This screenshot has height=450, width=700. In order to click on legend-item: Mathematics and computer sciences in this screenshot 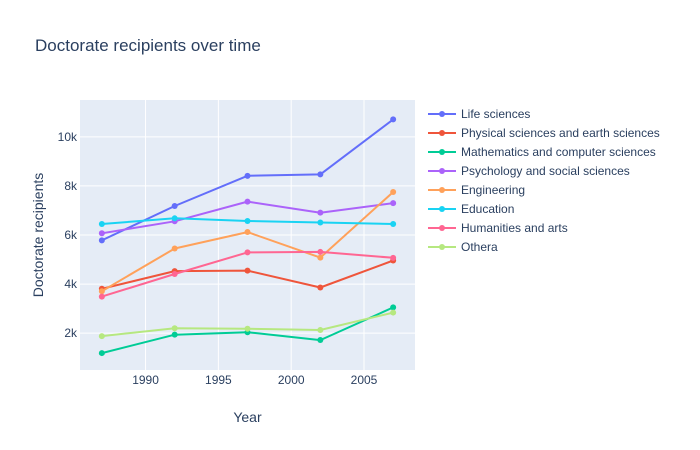, I will do `click(542, 152)`.